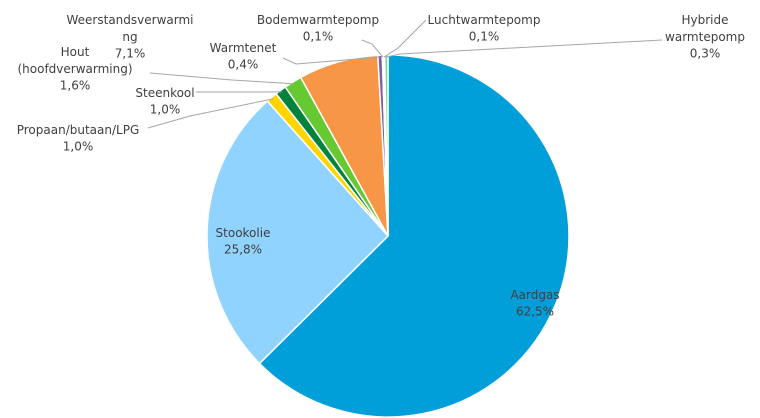 The width and height of the screenshot is (760, 418). I want to click on category-label: Warmtenet, so click(243, 48).